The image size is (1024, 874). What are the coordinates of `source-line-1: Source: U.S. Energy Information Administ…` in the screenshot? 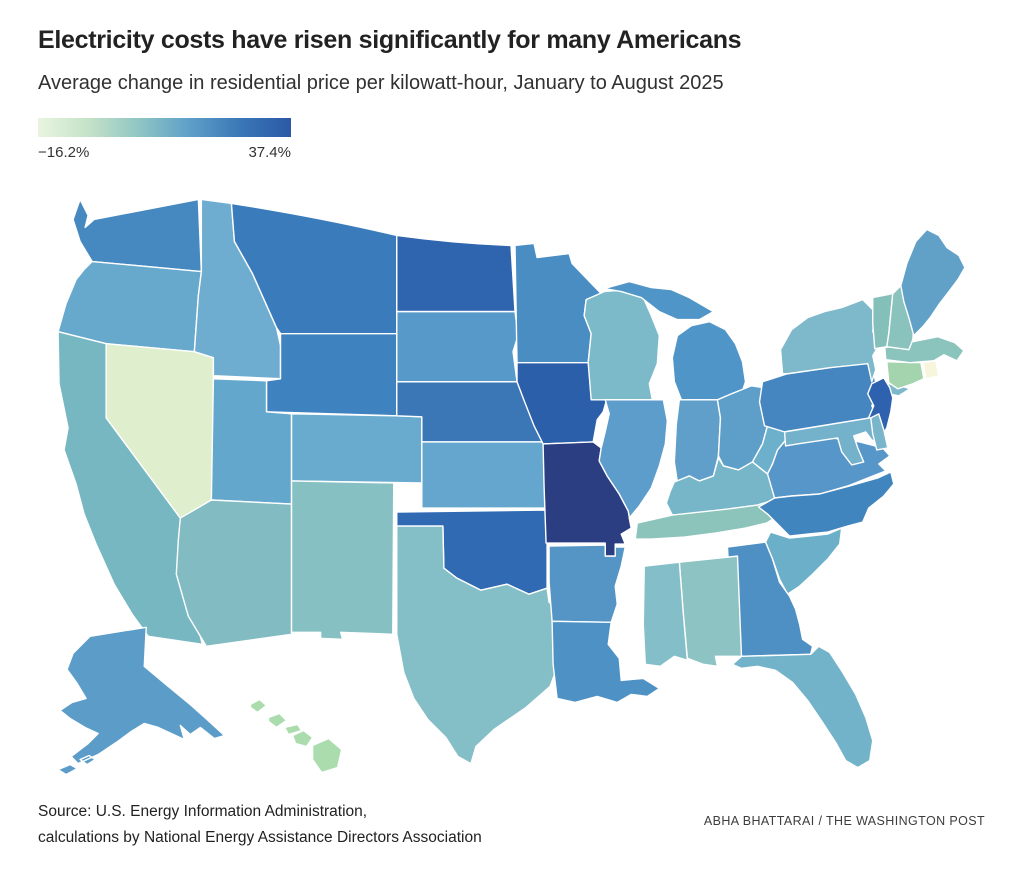 It's located at (203, 811).